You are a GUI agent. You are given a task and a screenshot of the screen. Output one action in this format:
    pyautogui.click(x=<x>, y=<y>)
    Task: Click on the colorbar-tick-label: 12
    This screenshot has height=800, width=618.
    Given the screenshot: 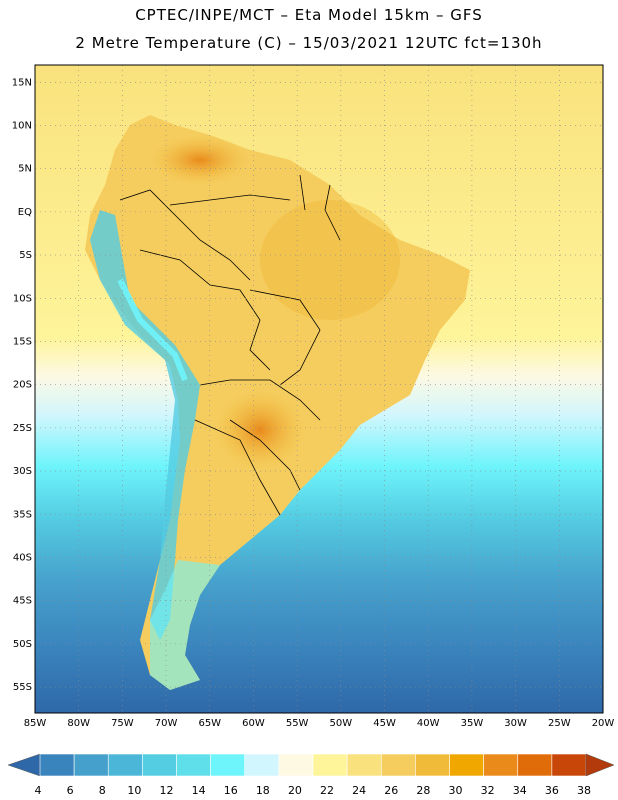 What is the action you would take?
    pyautogui.click(x=166, y=790)
    